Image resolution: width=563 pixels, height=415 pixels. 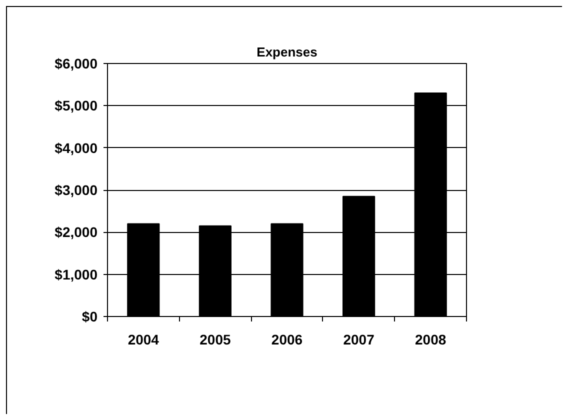 What do you see at coordinates (287, 340) in the screenshot?
I see `x-tick-label: 2006` at bounding box center [287, 340].